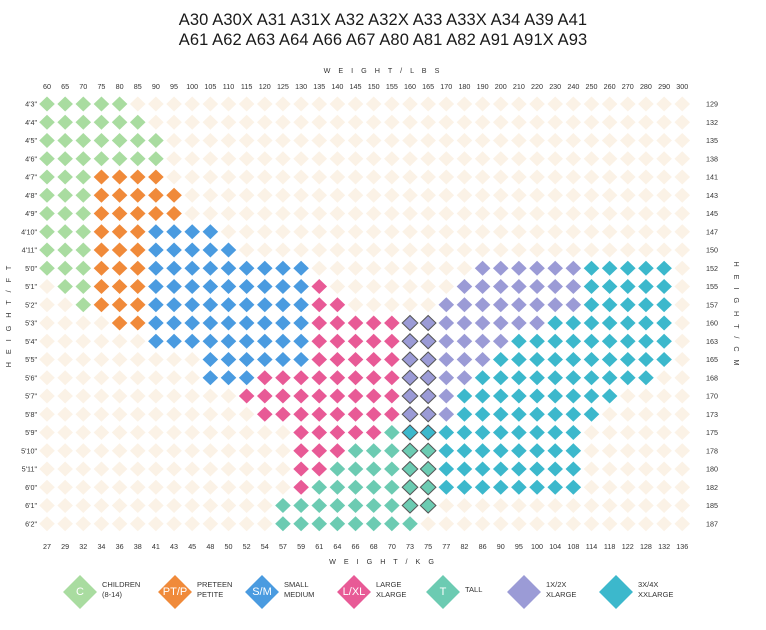 This screenshot has width=766, height=630. Describe the element at coordinates (374, 546) in the screenshot. I see `weight-kg-tick: 68` at that location.